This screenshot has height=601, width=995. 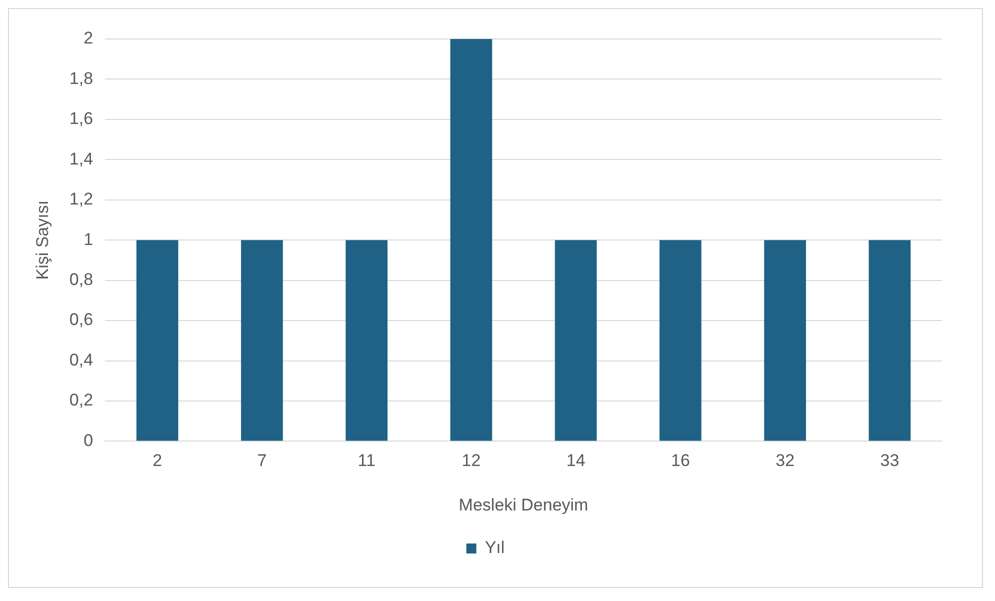 I want to click on x-tick-label: 2, so click(x=157, y=460).